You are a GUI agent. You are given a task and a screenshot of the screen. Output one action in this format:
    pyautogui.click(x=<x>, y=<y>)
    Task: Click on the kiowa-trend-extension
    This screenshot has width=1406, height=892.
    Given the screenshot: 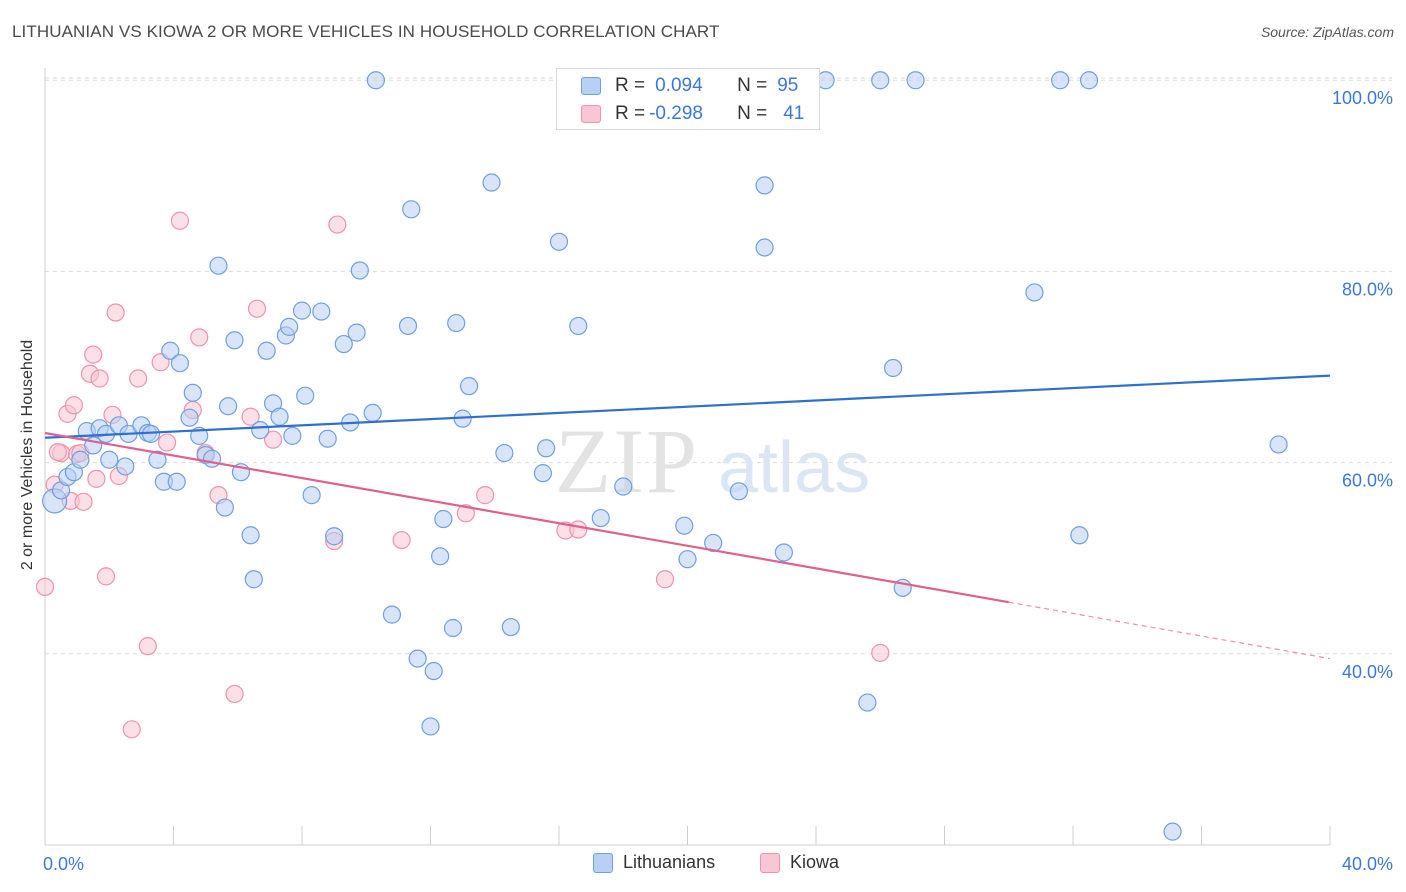 What is the action you would take?
    pyautogui.click(x=1169, y=630)
    